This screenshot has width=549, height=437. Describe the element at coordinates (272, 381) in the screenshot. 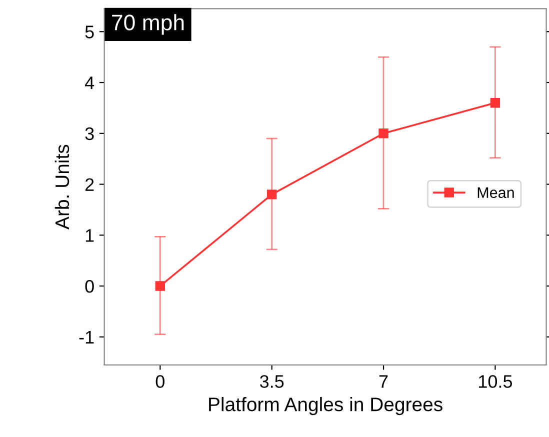

I see `x-tick-label: 3.5` at that location.